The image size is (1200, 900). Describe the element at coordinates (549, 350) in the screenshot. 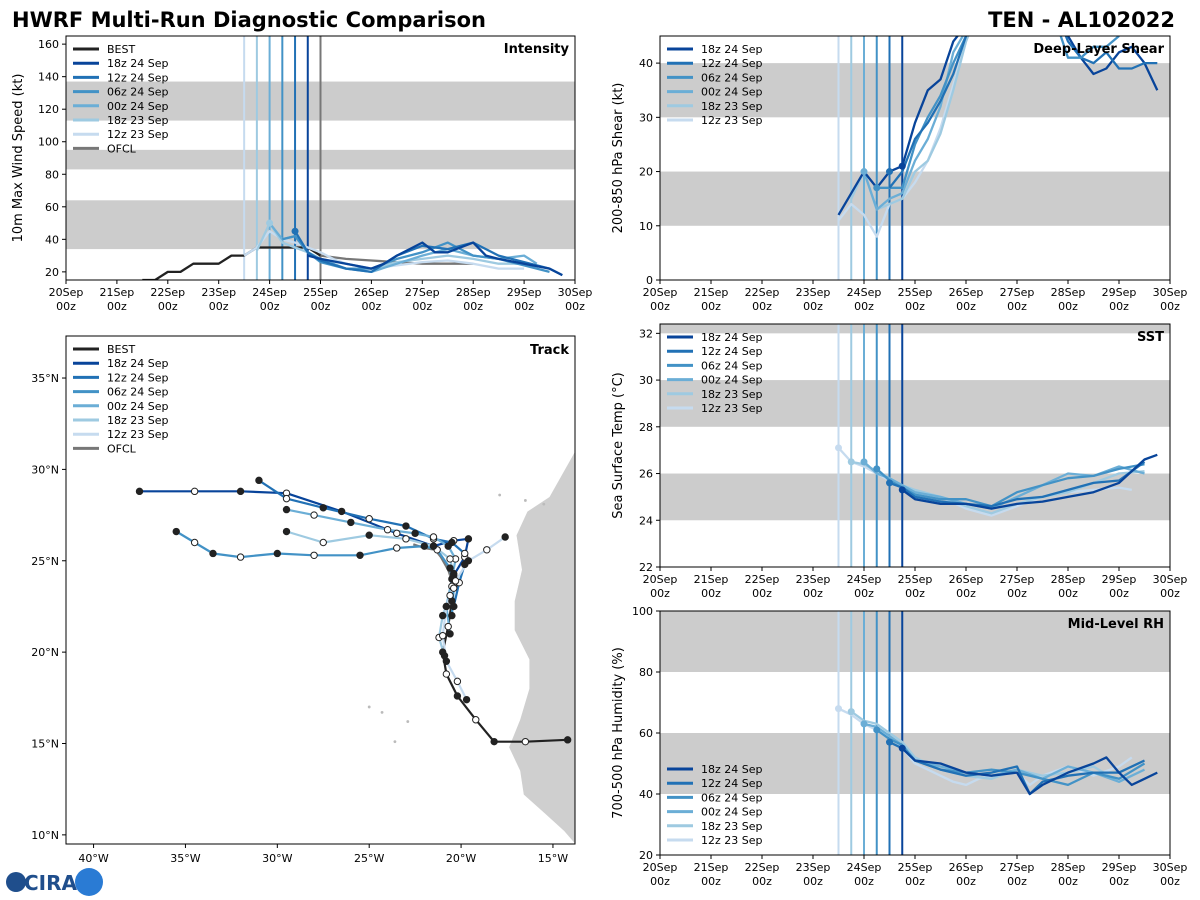

I see `panel-title: Track` at that location.